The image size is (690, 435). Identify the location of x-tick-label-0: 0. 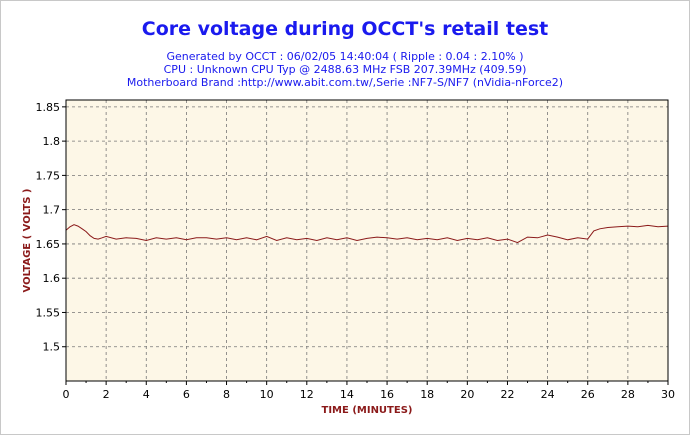
(66, 394).